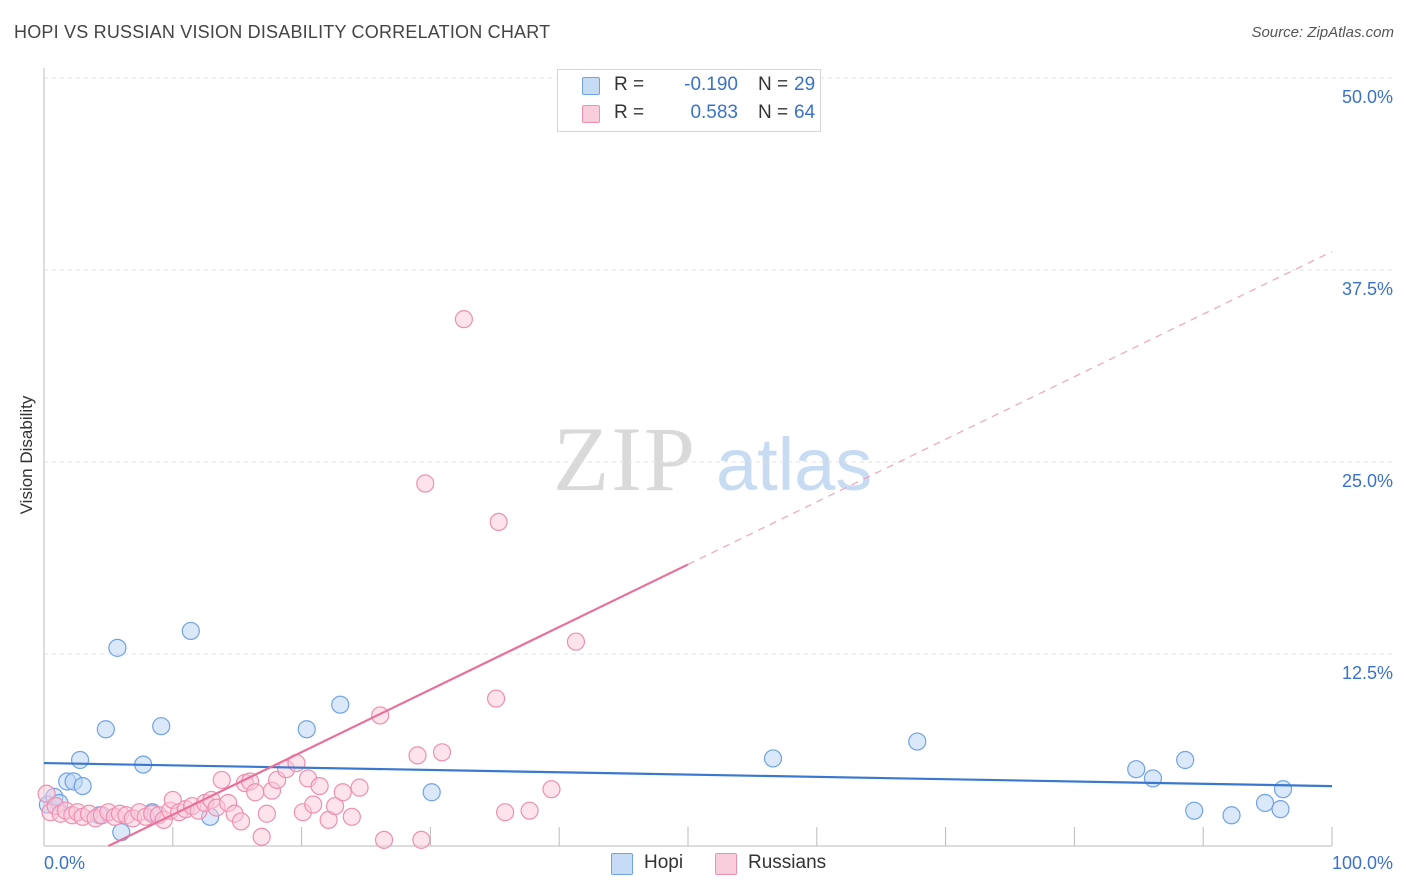  I want to click on legend-n-value: 64, so click(805, 112).